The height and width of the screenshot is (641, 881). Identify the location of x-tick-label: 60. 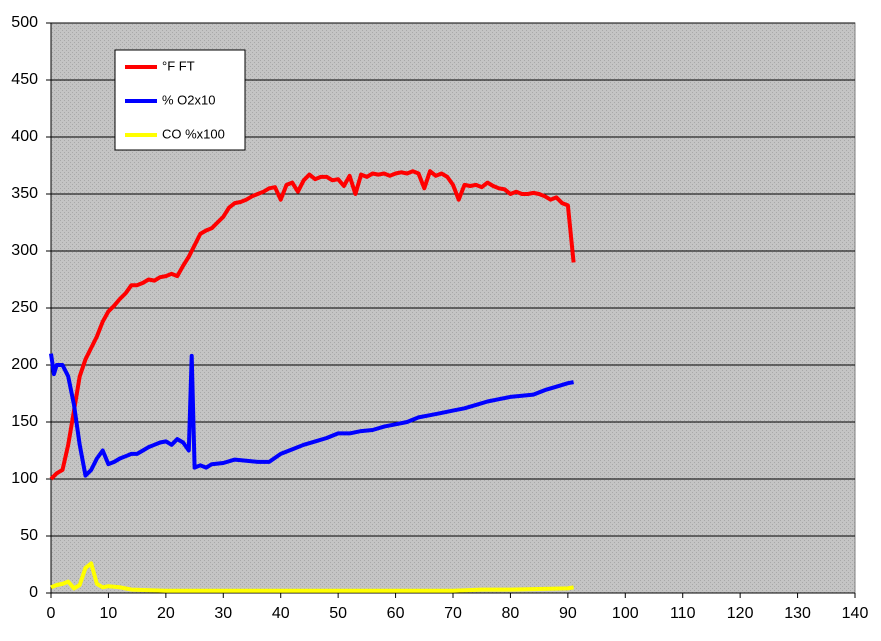
(396, 613).